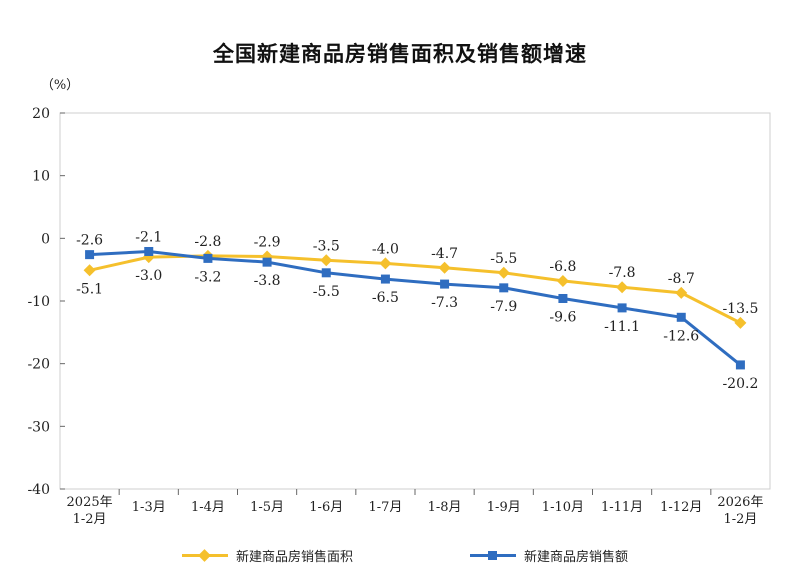 This screenshot has height=584, width=800. What do you see at coordinates (148, 276) in the screenshot?
I see `data-label: -3.0` at bounding box center [148, 276].